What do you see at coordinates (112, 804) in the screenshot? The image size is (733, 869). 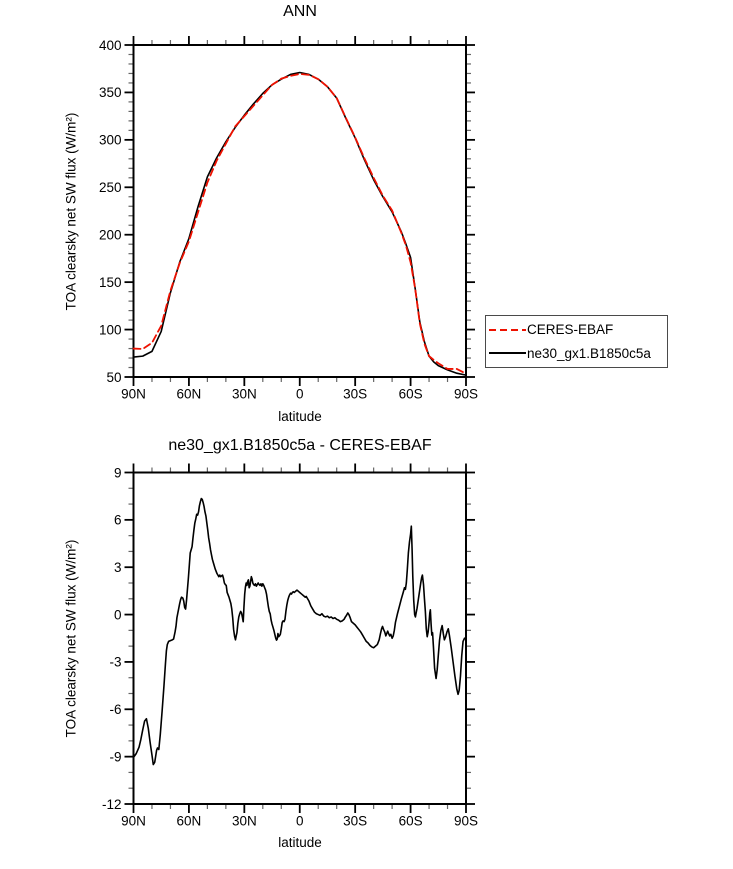 I see `bottom-y-tick-label: -12` at bounding box center [112, 804].